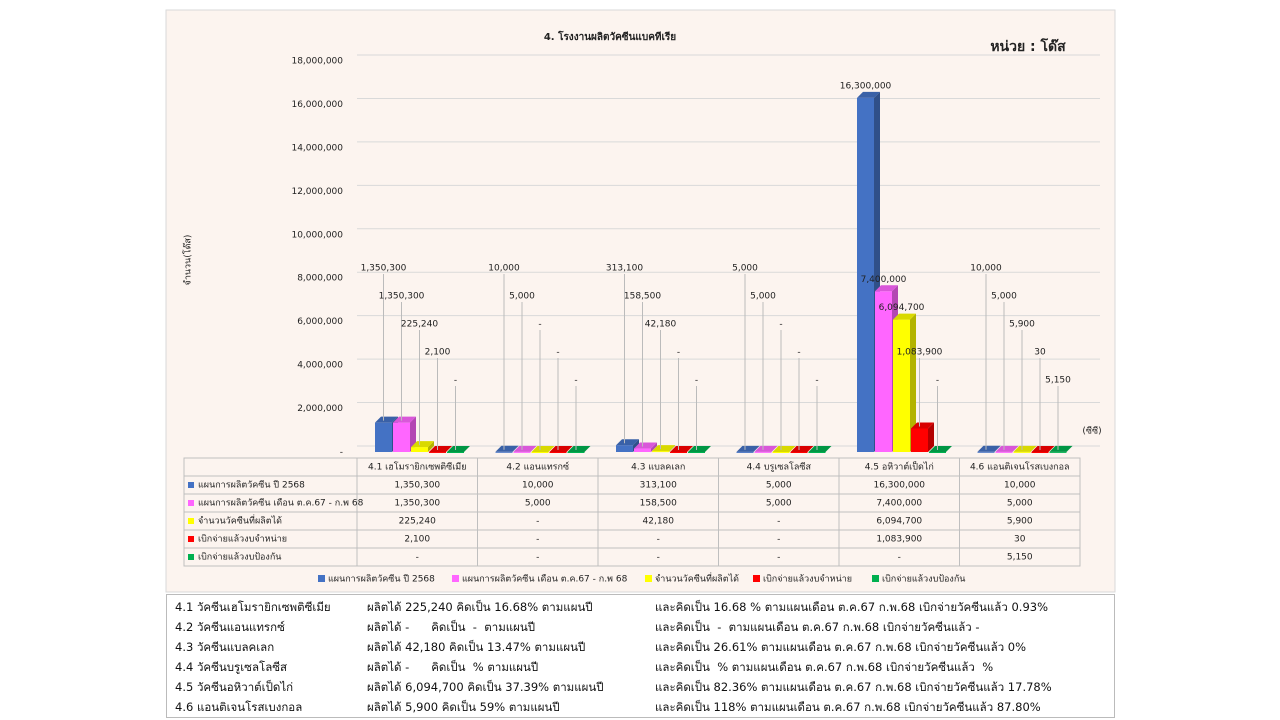 The image size is (1280, 720). I want to click on unit-note: หน่วย : โด๊ส, so click(1028, 46).